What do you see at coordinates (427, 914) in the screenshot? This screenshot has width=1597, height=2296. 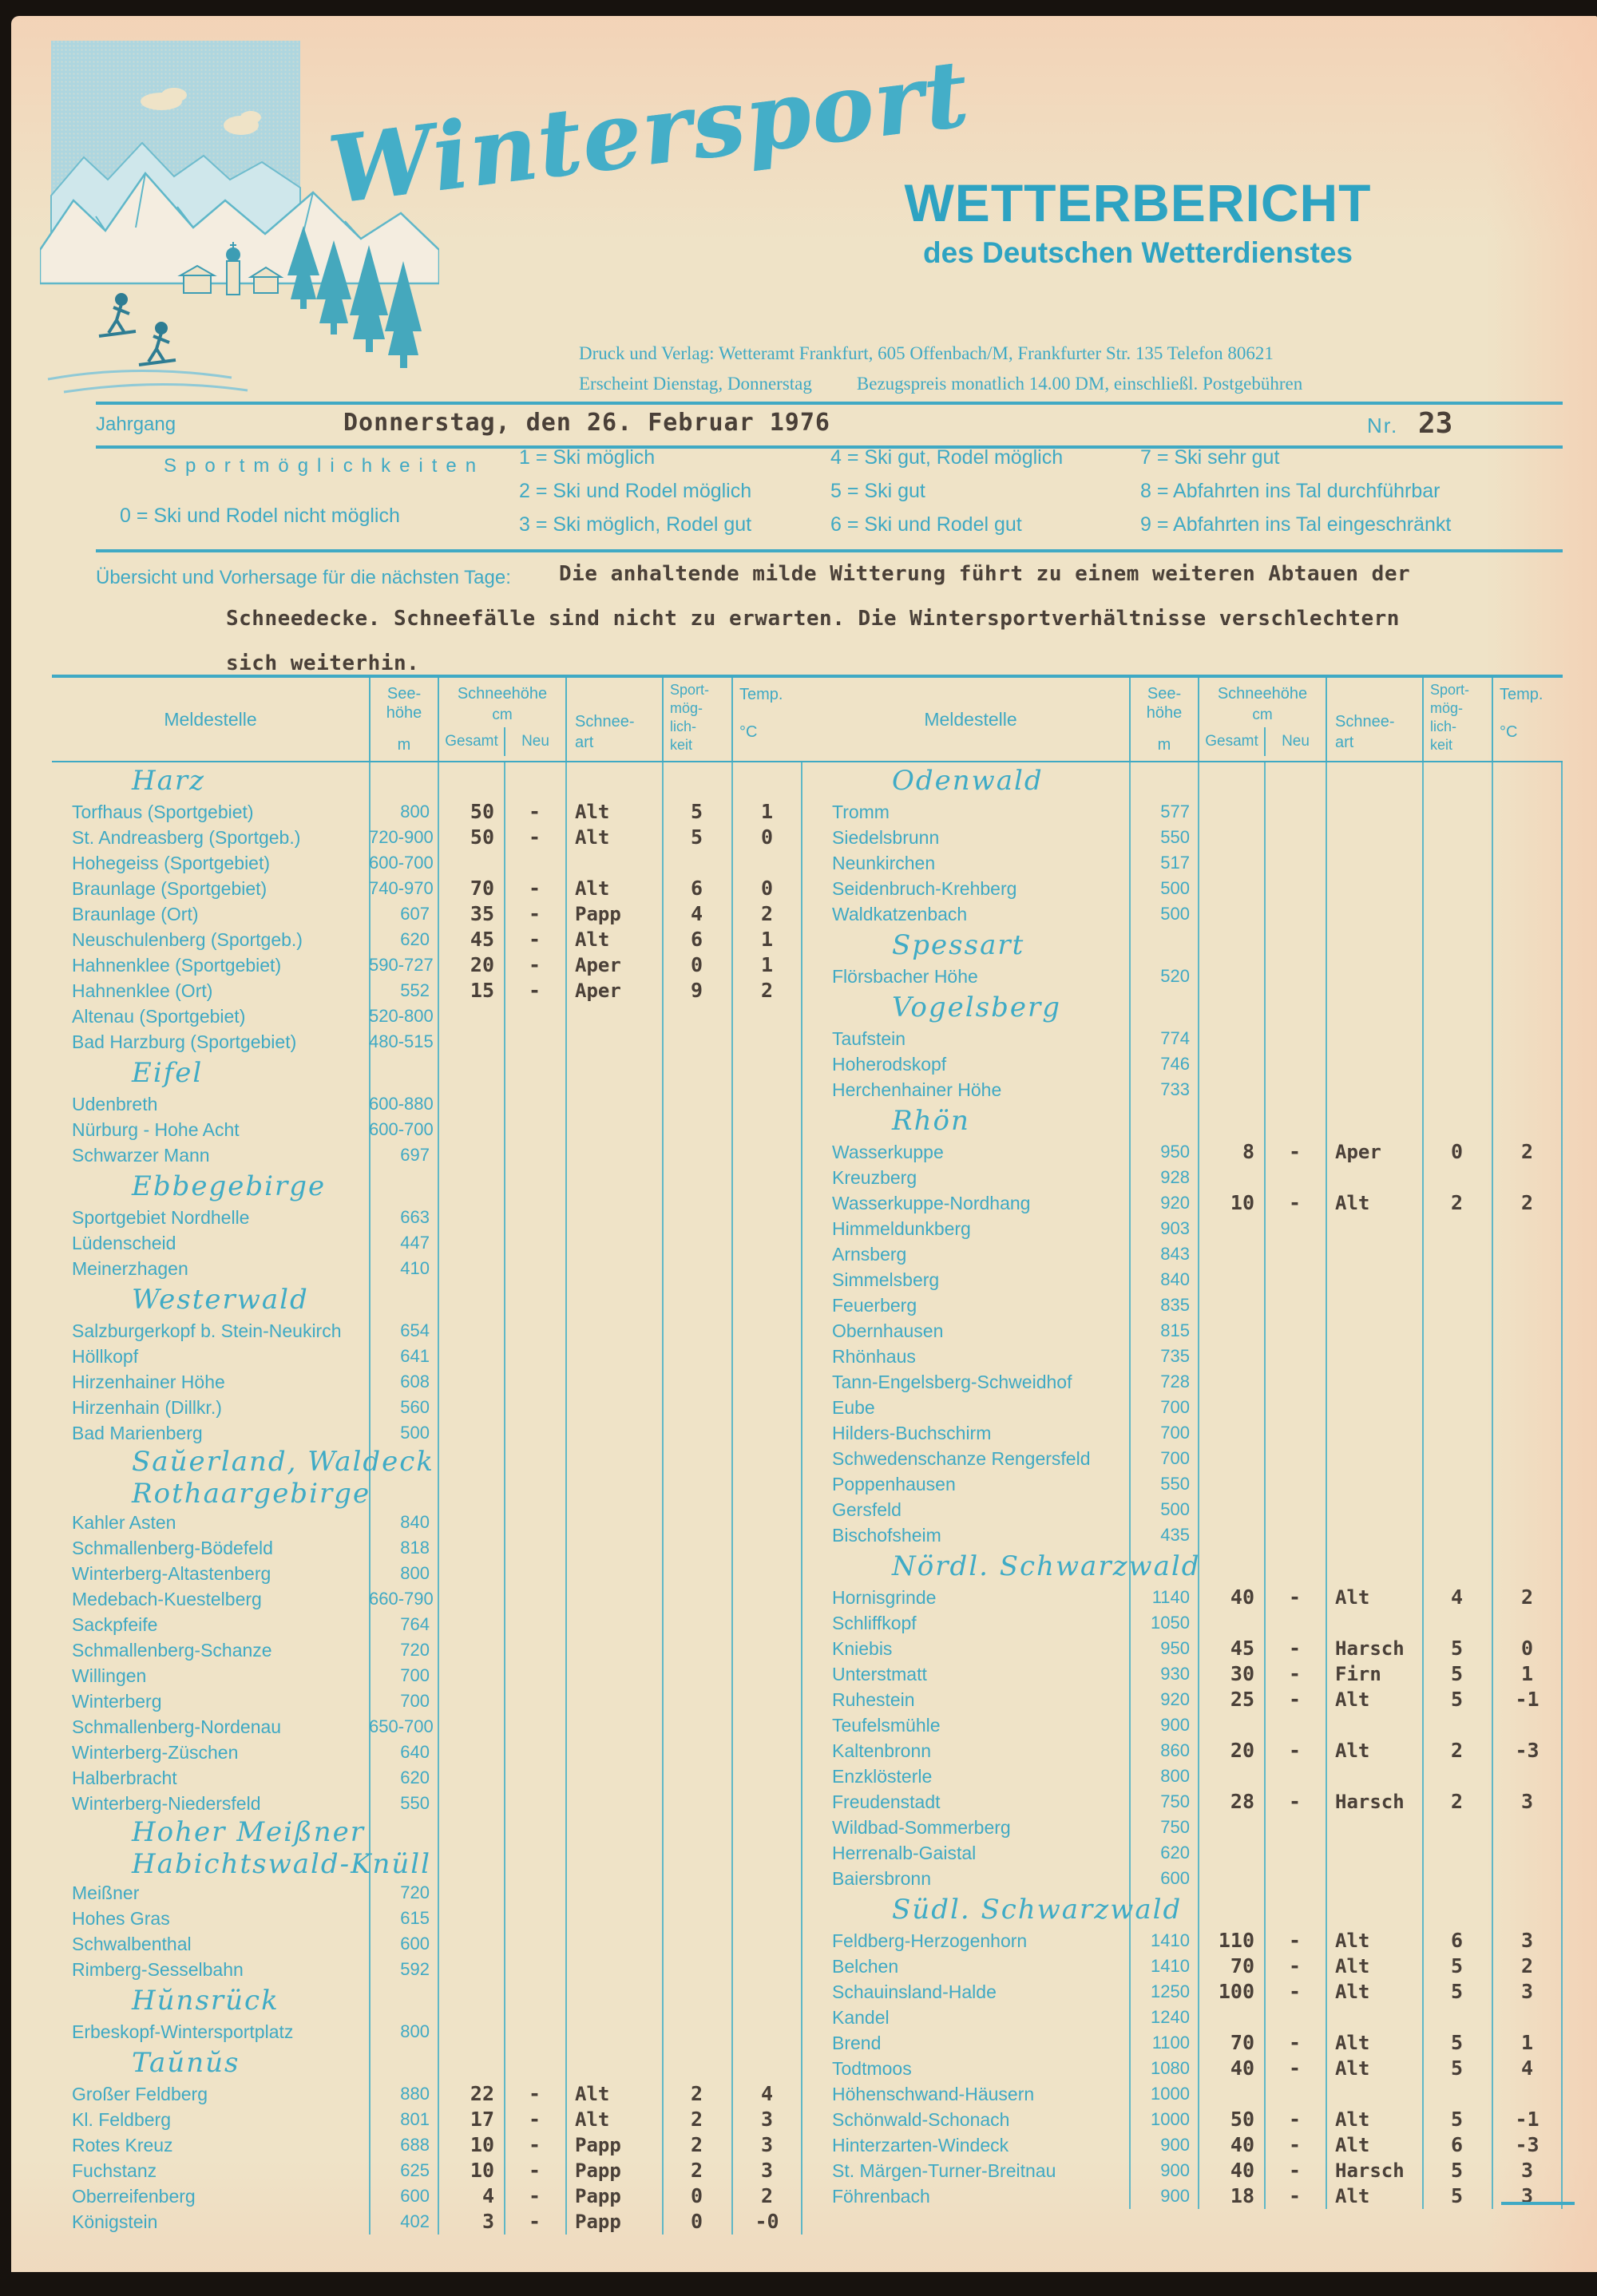 I see `station-row: Braunlage (Ort) 607 35 - Papp 4 2` at bounding box center [427, 914].